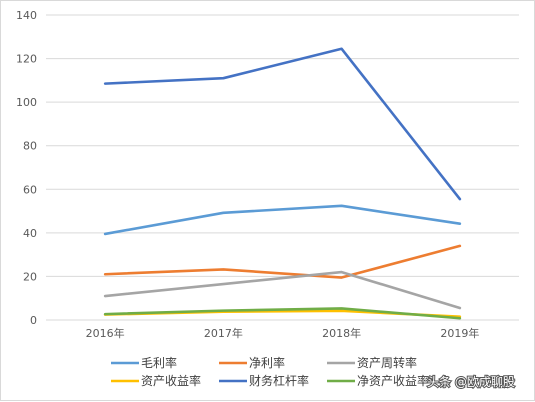 This screenshot has width=535, height=402. I want to click on legend-label: 资产收益率, so click(171, 380).